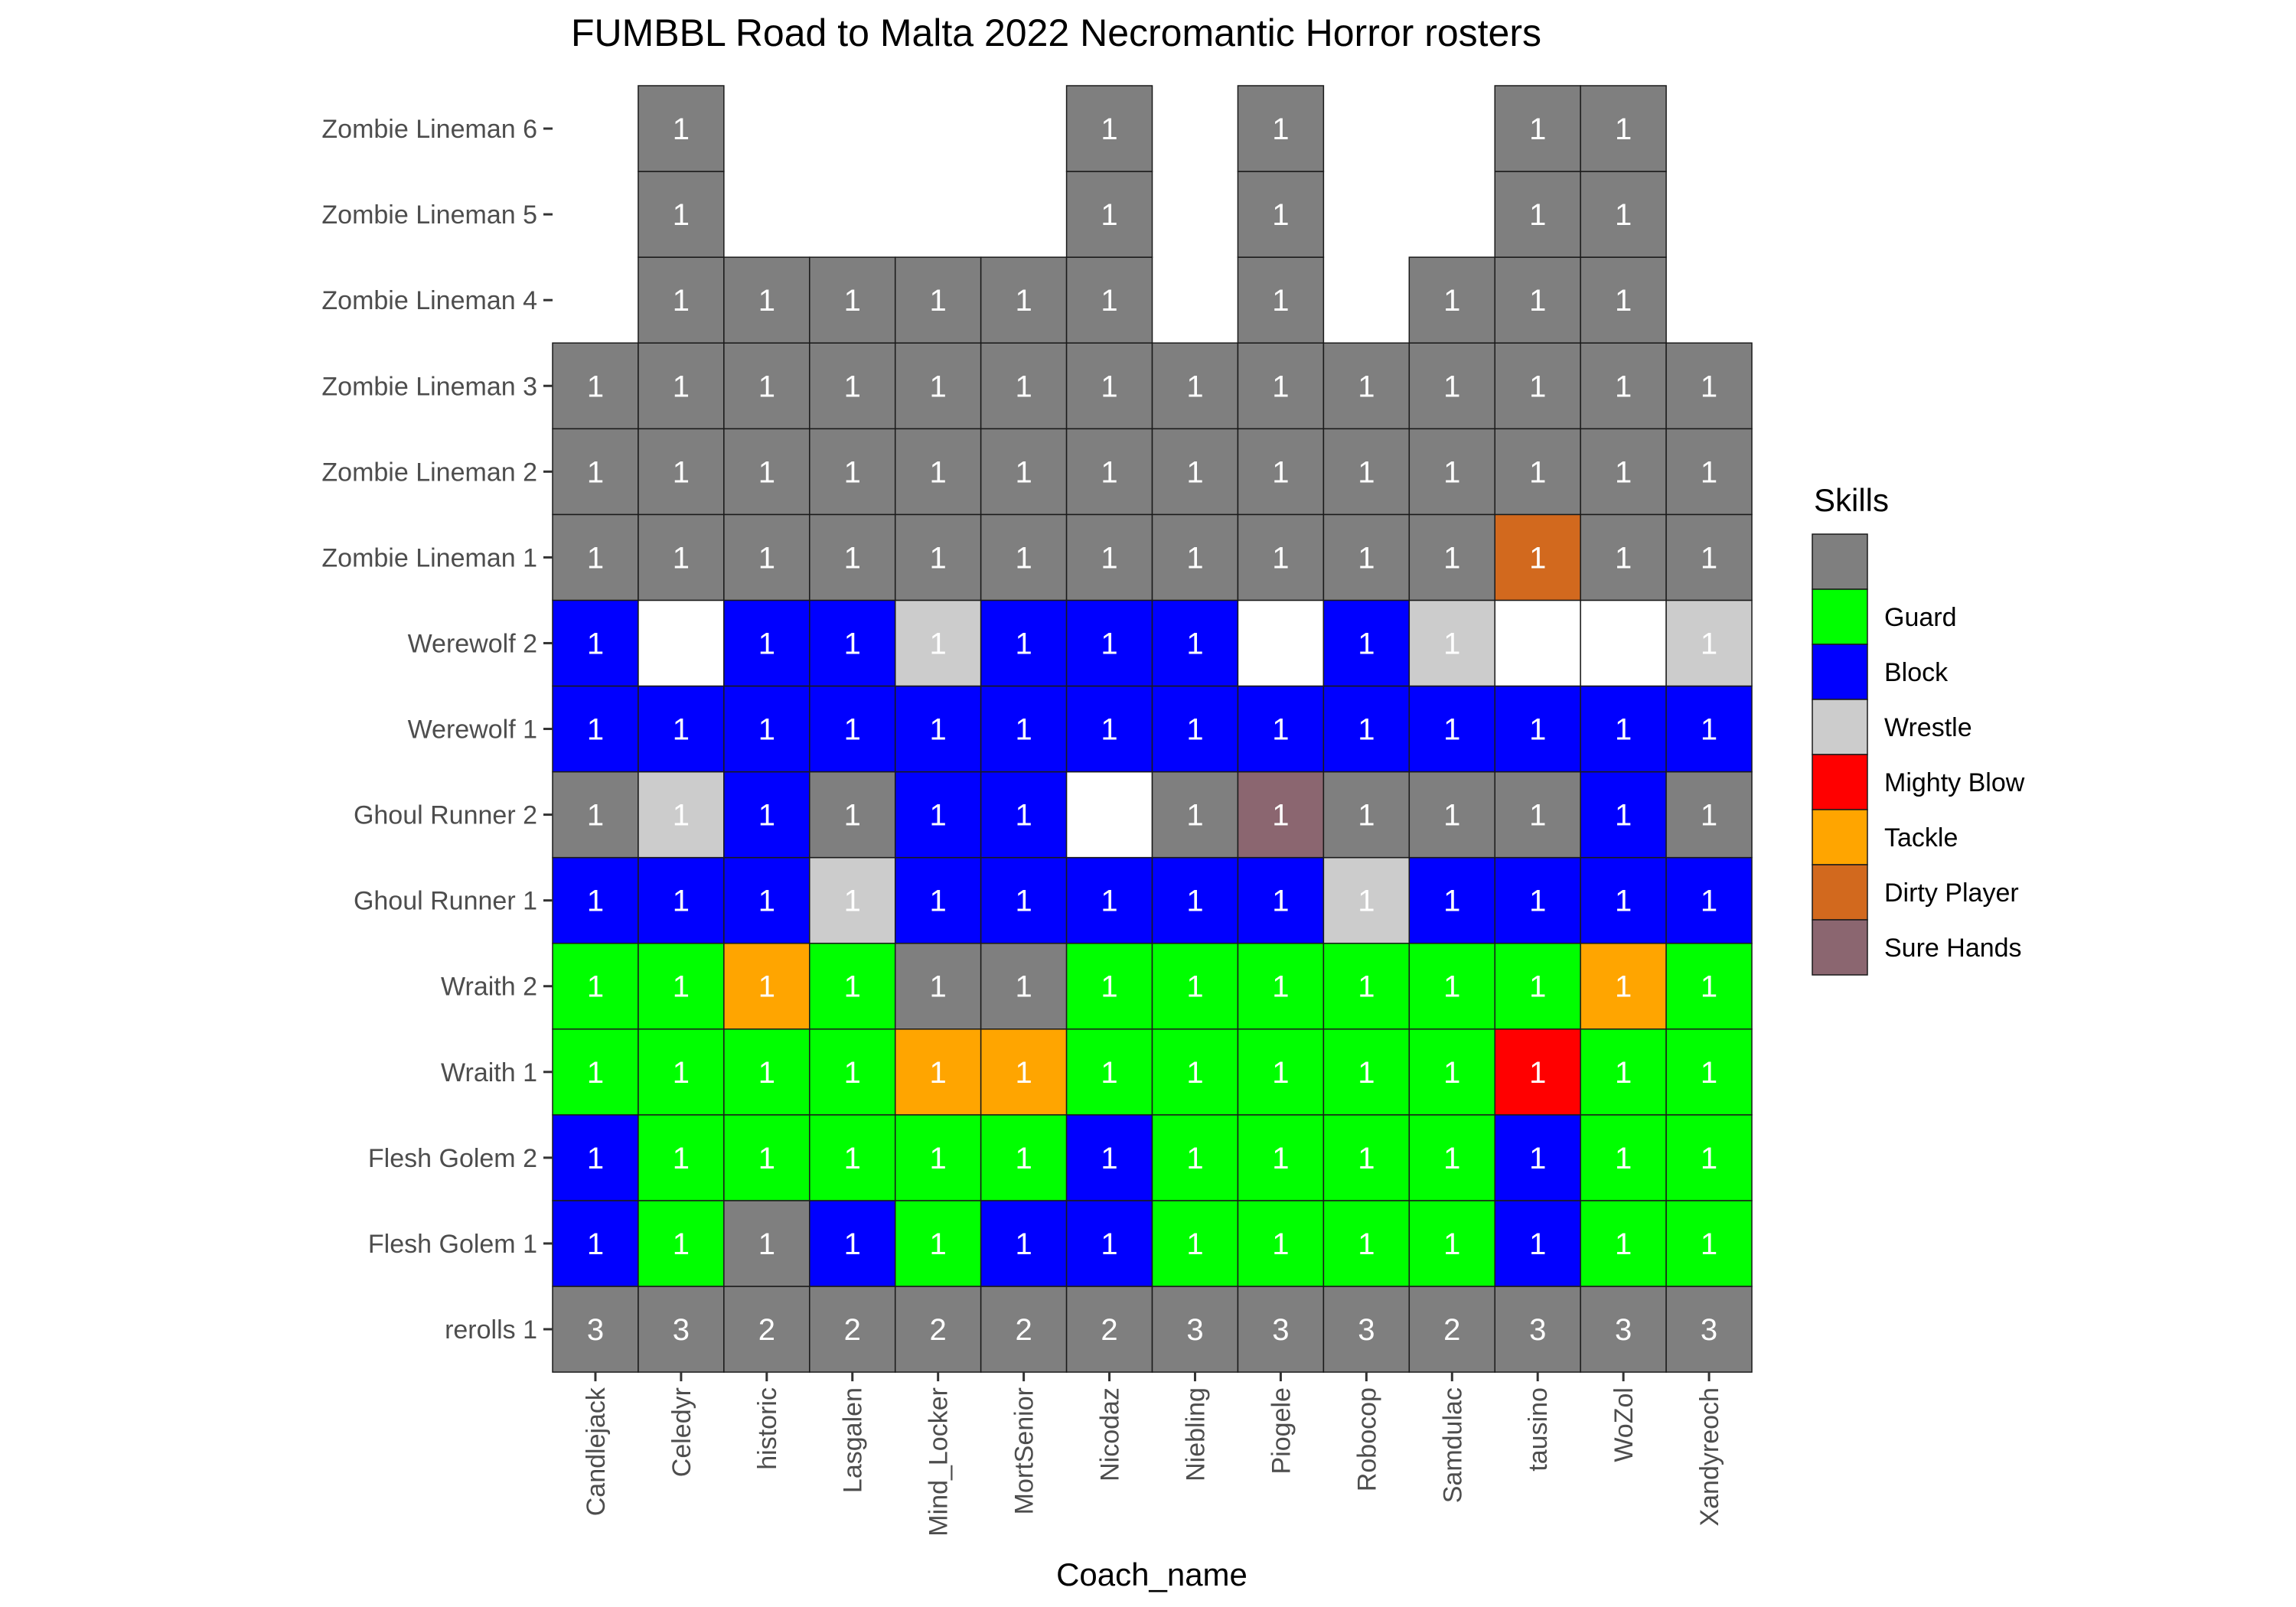  What do you see at coordinates (489, 1073) in the screenshot?
I see `y-tick-label: Wraith 1` at bounding box center [489, 1073].